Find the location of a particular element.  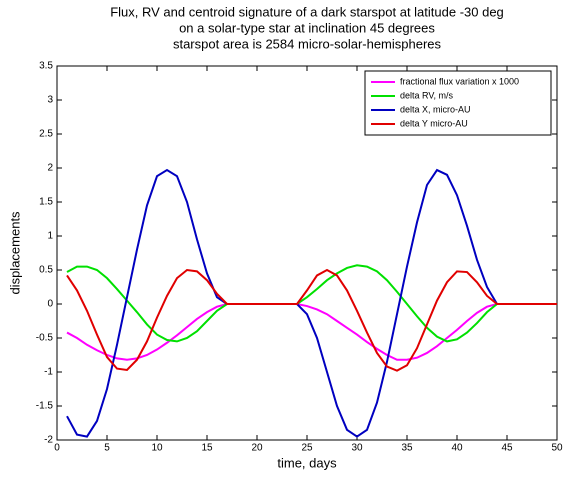

y-tick-label: -0.5 is located at coordinates (45, 338).